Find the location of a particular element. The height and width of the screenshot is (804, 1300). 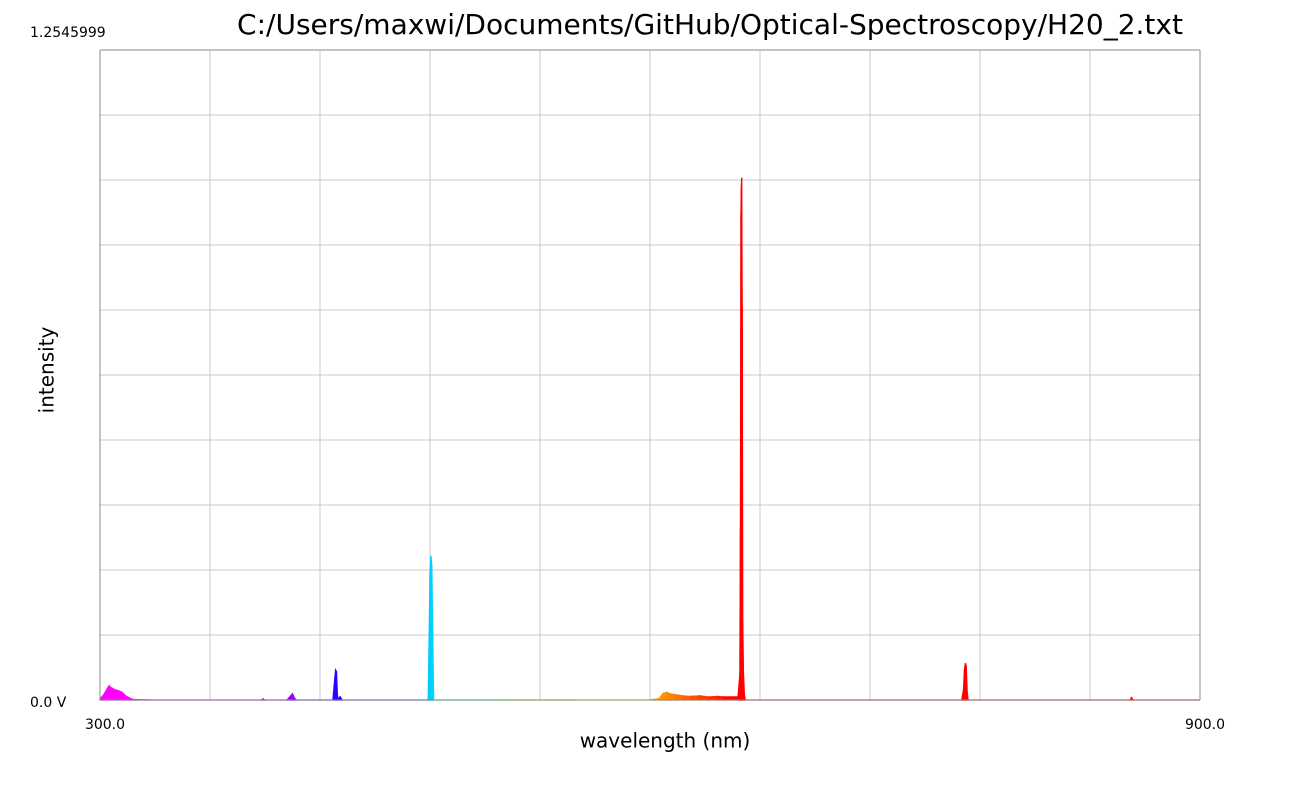

x-tick-label: 900.0 is located at coordinates (1205, 725).